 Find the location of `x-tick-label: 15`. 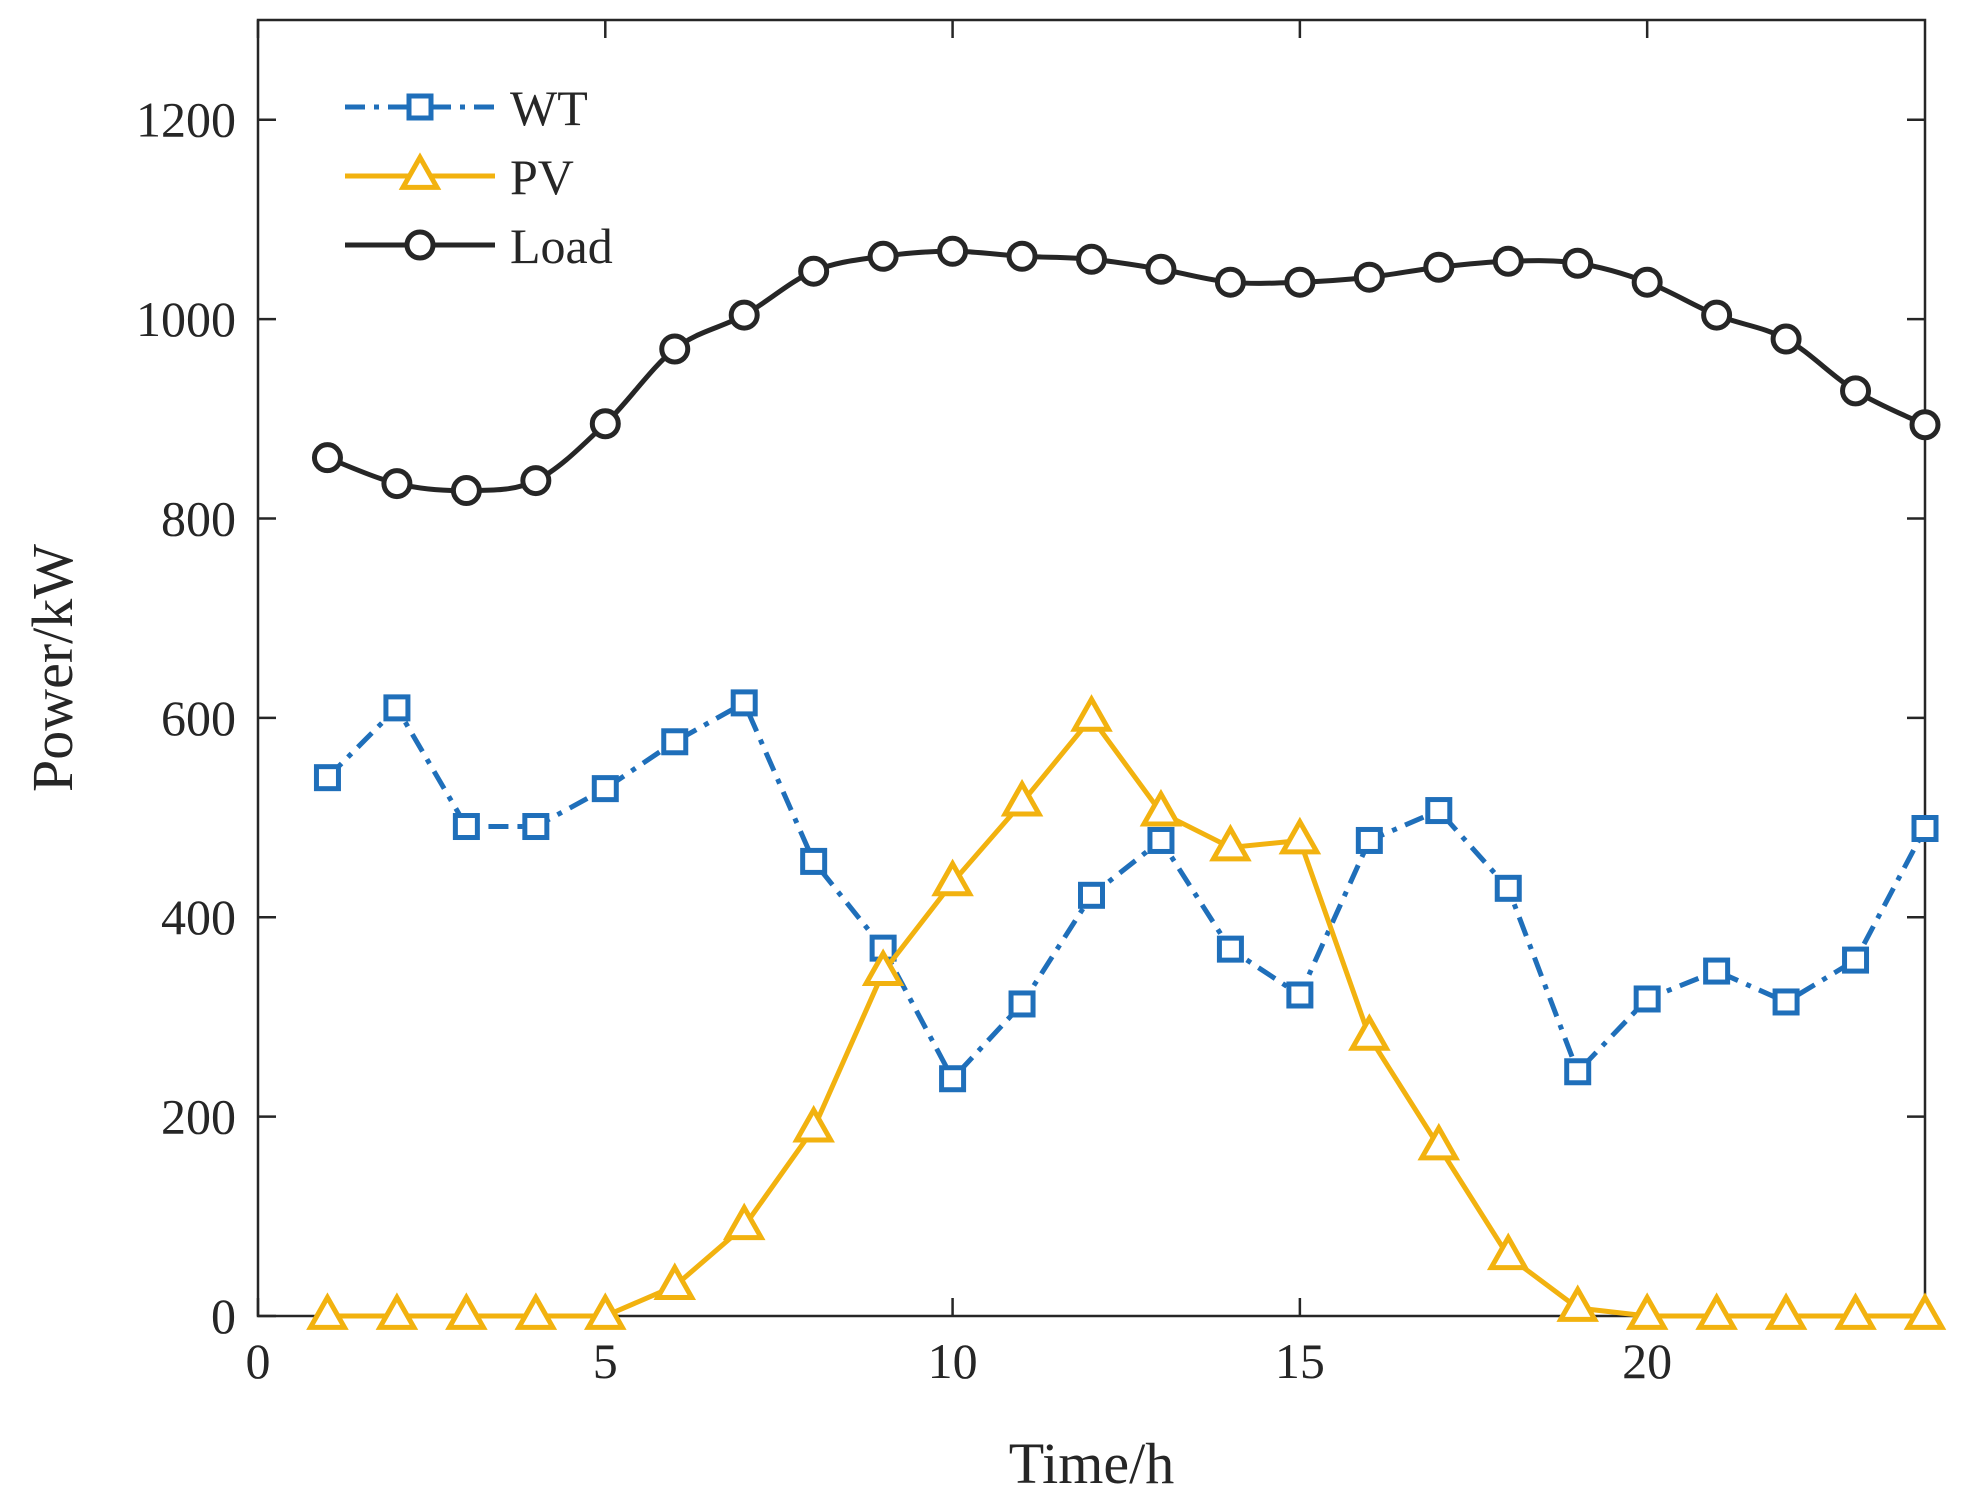

x-tick-label: 15 is located at coordinates (1300, 1361).